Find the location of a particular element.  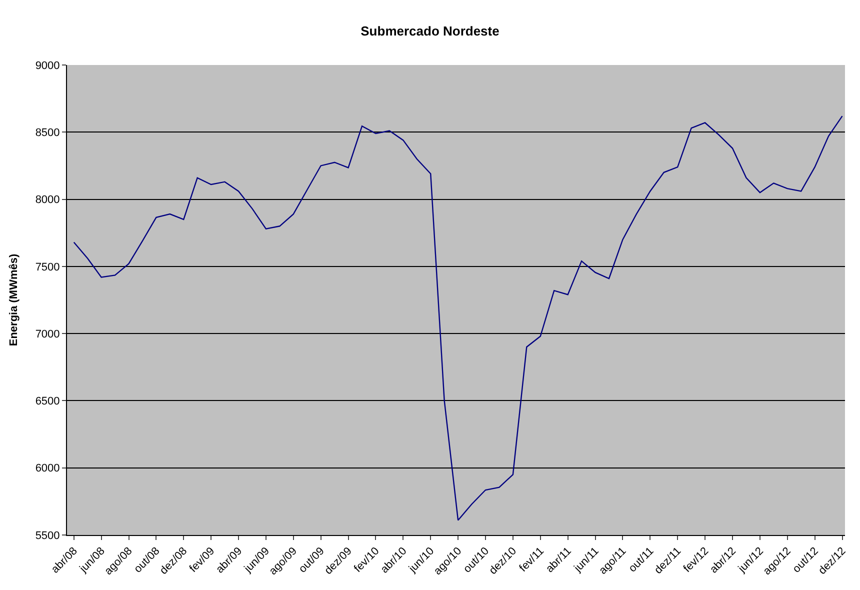

y-tick-label: 6500 is located at coordinates (47, 402).